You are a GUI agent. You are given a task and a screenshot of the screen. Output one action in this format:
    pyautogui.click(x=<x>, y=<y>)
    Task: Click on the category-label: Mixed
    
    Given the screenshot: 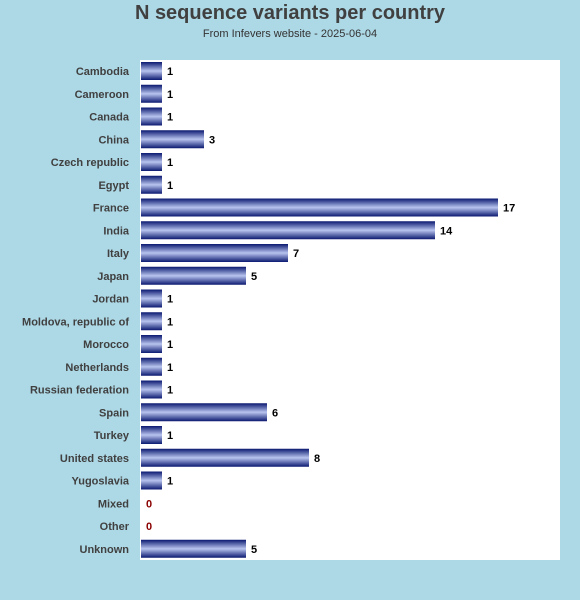 What is the action you would take?
    pyautogui.click(x=113, y=504)
    